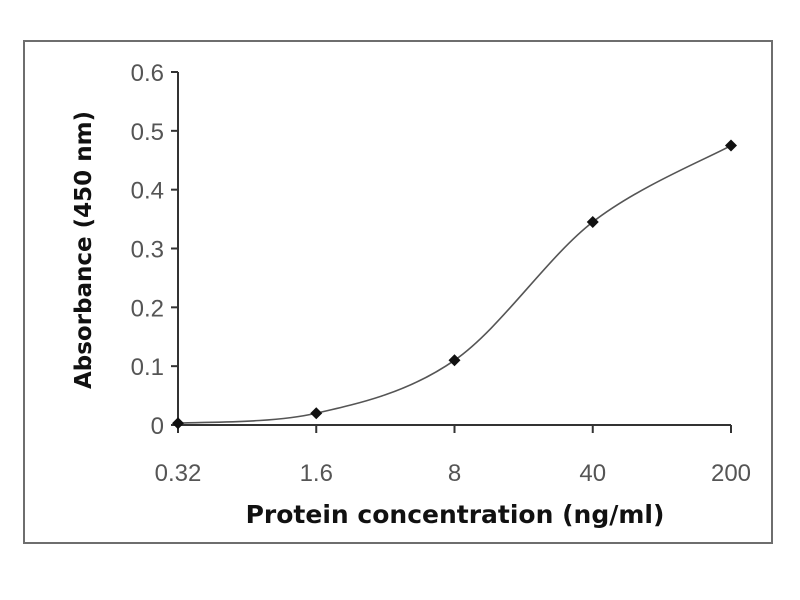 The height and width of the screenshot is (600, 800). What do you see at coordinates (147, 367) in the screenshot?
I see `y-tick-label: 0.1` at bounding box center [147, 367].